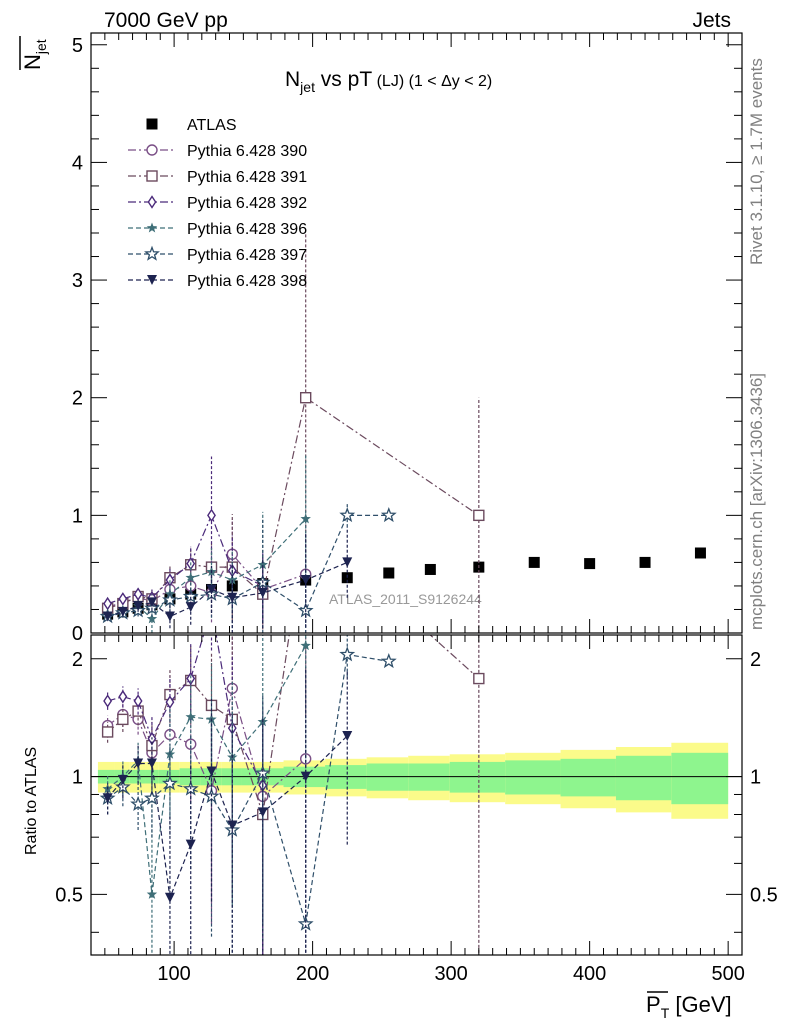 The height and width of the screenshot is (1024, 786). What do you see at coordinates (247, 151) in the screenshot?
I see `legend-label: Pythia 6.428 390` at bounding box center [247, 151].